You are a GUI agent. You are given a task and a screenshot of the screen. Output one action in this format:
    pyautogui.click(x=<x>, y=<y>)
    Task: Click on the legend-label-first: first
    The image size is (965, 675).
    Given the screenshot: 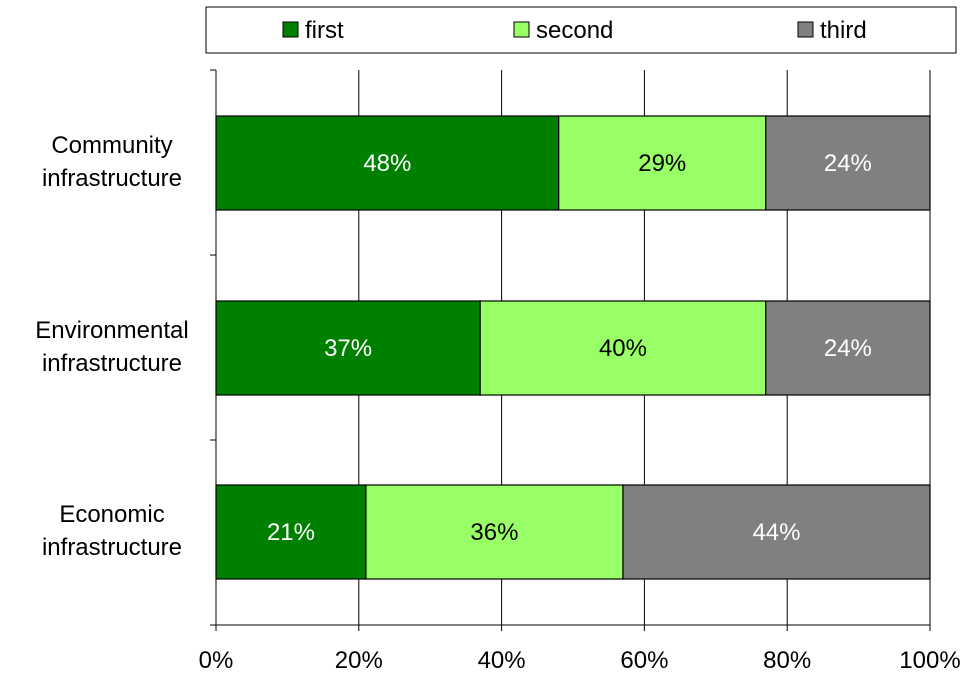 What is the action you would take?
    pyautogui.click(x=324, y=30)
    